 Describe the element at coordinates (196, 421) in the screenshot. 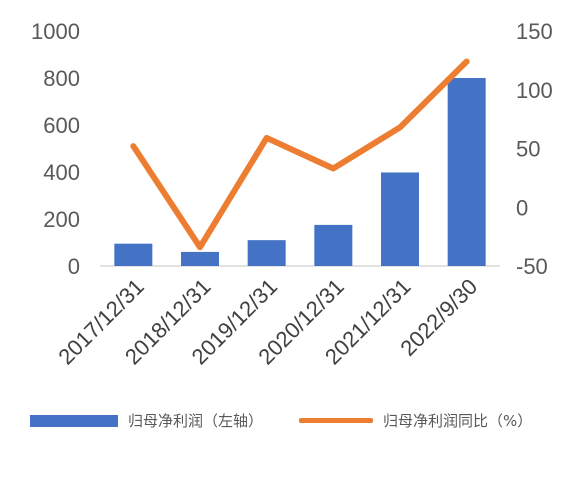

I see `legend-bar-label: 归母净利润（左轴）` at that location.